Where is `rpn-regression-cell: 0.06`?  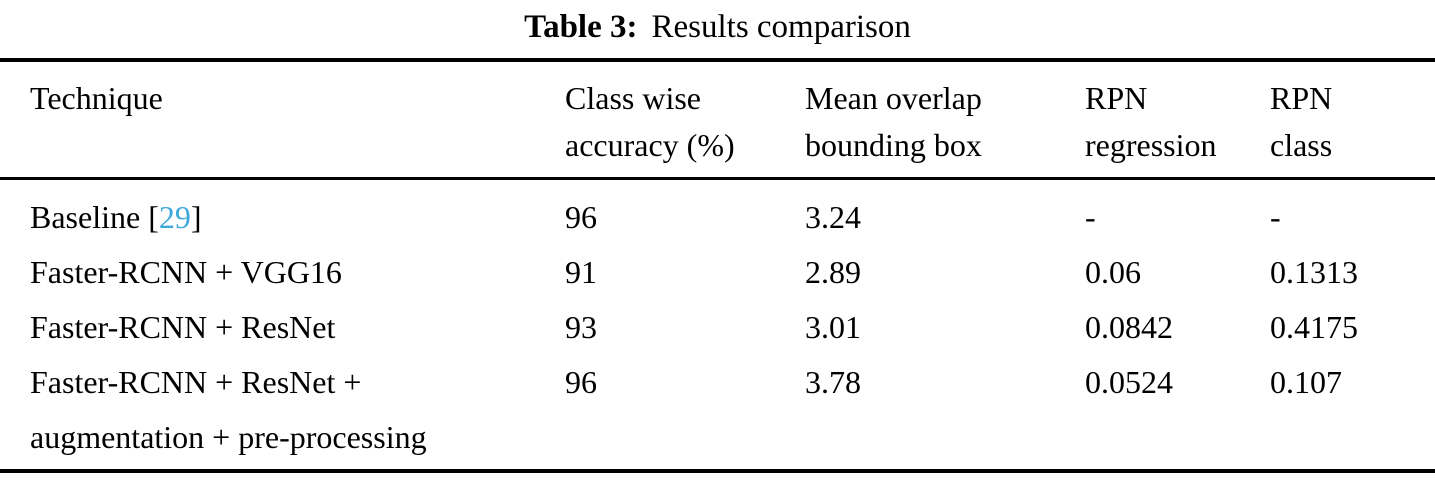
rpn-regression-cell: 0.06 is located at coordinates (1113, 272).